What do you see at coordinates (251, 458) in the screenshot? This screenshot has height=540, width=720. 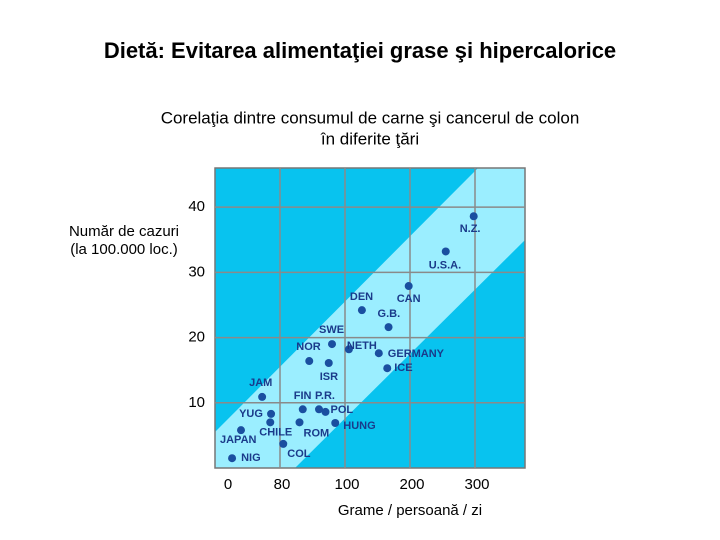 I see `point-label: NIG` at bounding box center [251, 458].